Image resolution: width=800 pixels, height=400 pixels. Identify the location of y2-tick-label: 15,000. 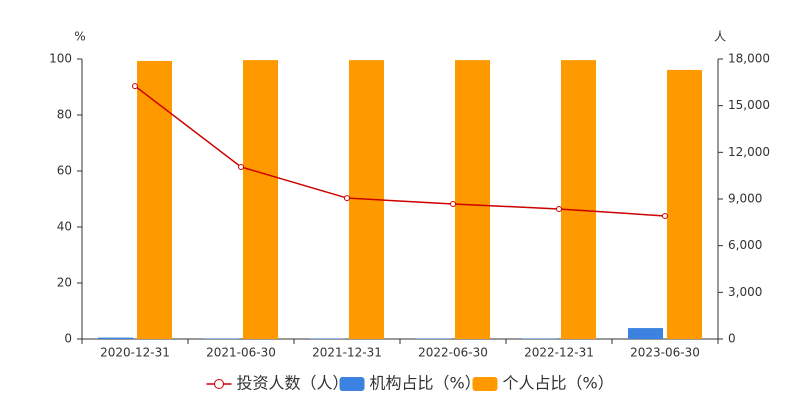
(749, 105).